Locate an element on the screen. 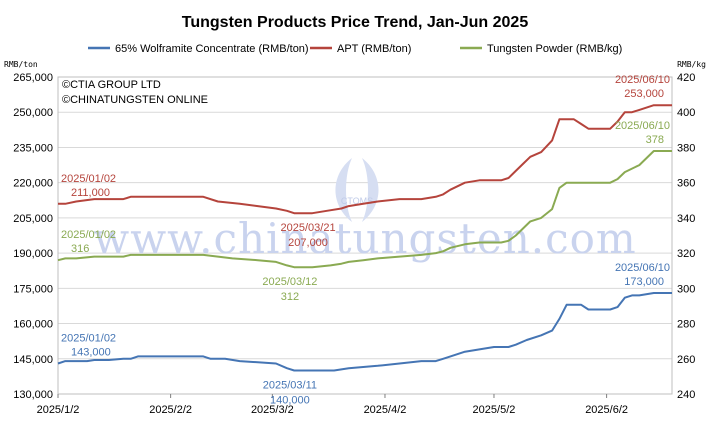 The image size is (710, 431). y-left-tick-label: 130,000 is located at coordinates (33, 395).